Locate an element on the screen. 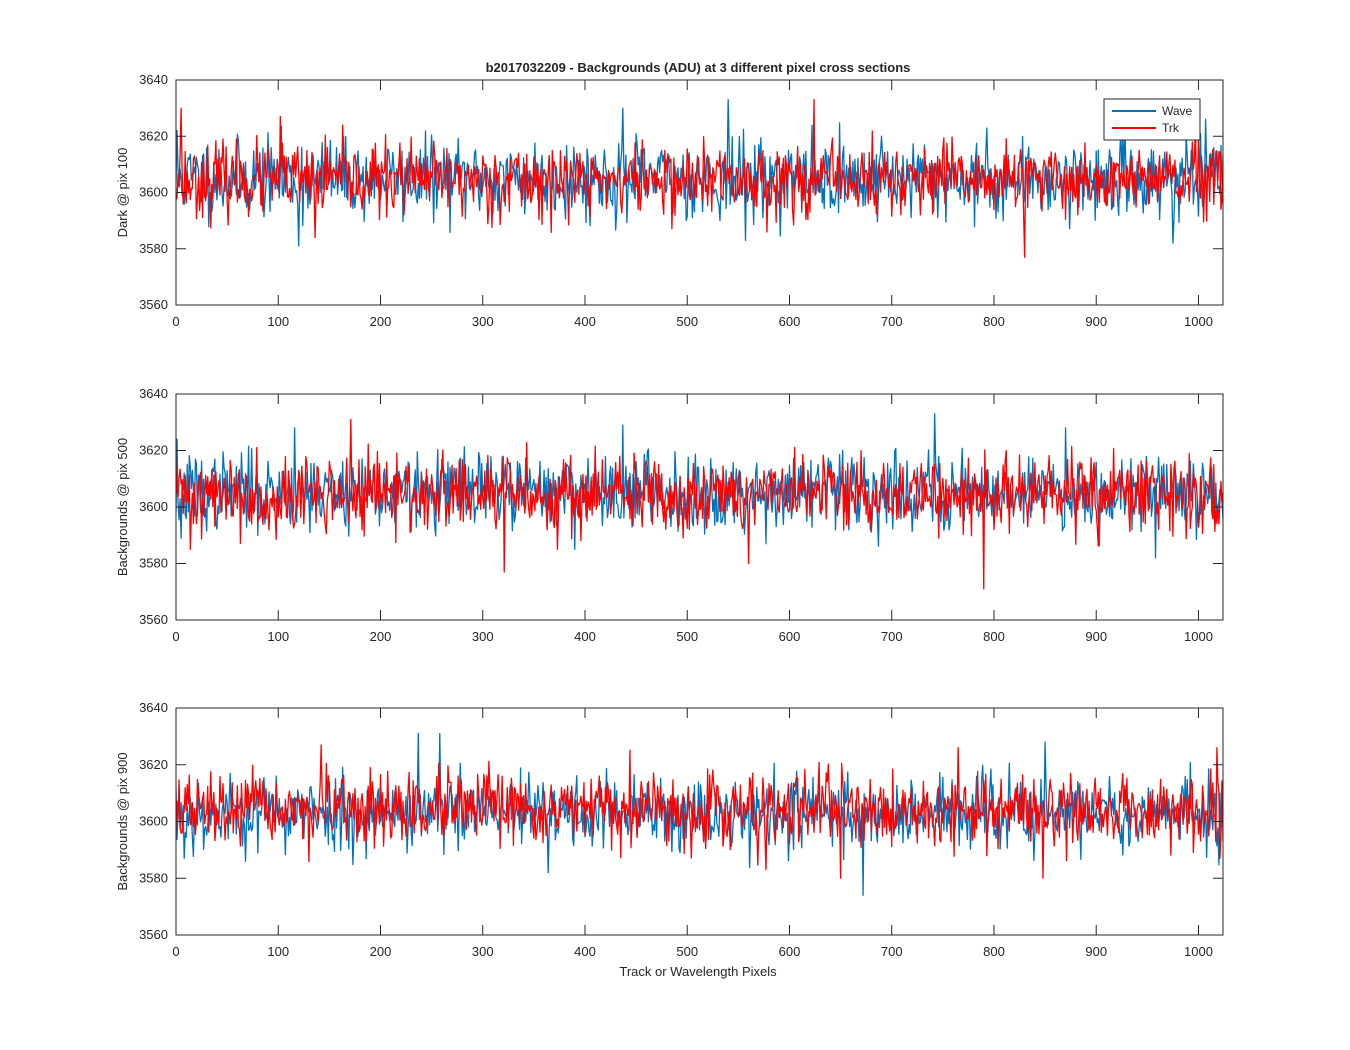 This screenshot has width=1350, height=1050. legend: Wave Trk is located at coordinates (1152, 119).